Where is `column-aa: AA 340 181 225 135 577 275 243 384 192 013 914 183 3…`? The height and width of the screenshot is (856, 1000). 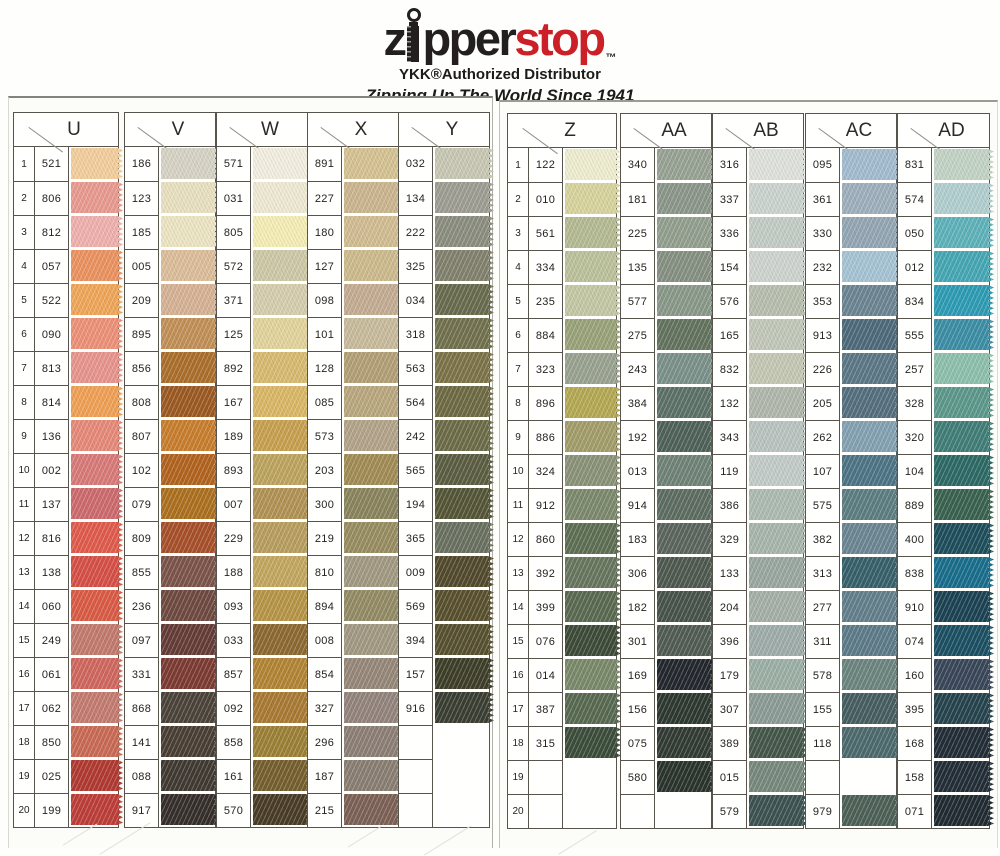 column-aa: AA 340 181 225 135 577 275 243 384 192 013 914 183 3… is located at coordinates (668, 471).